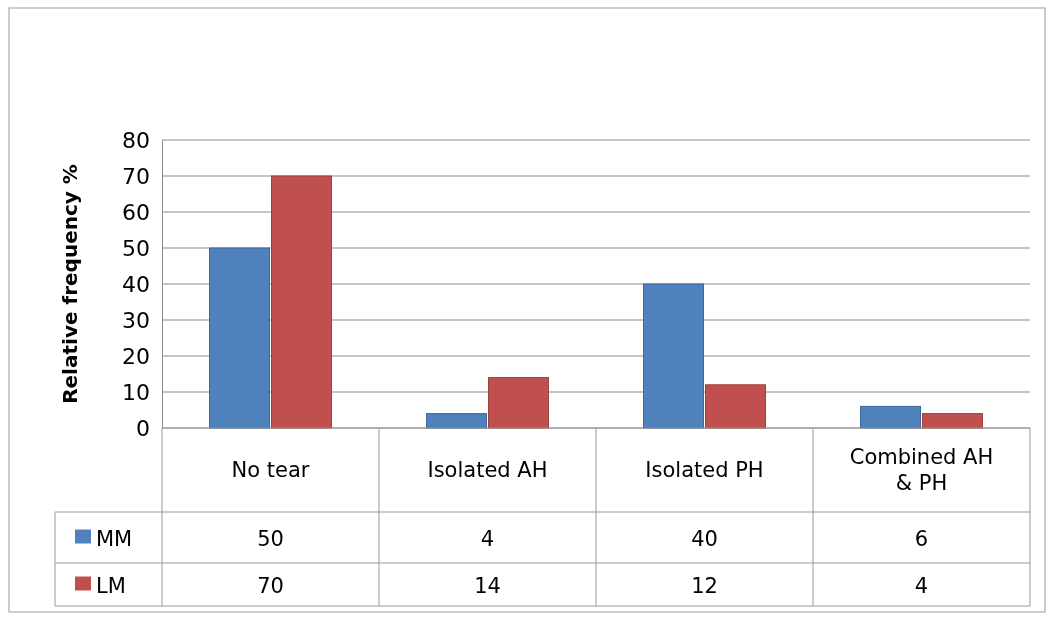  Describe the element at coordinates (487, 585) in the screenshot. I see `data-label: 14` at that location.